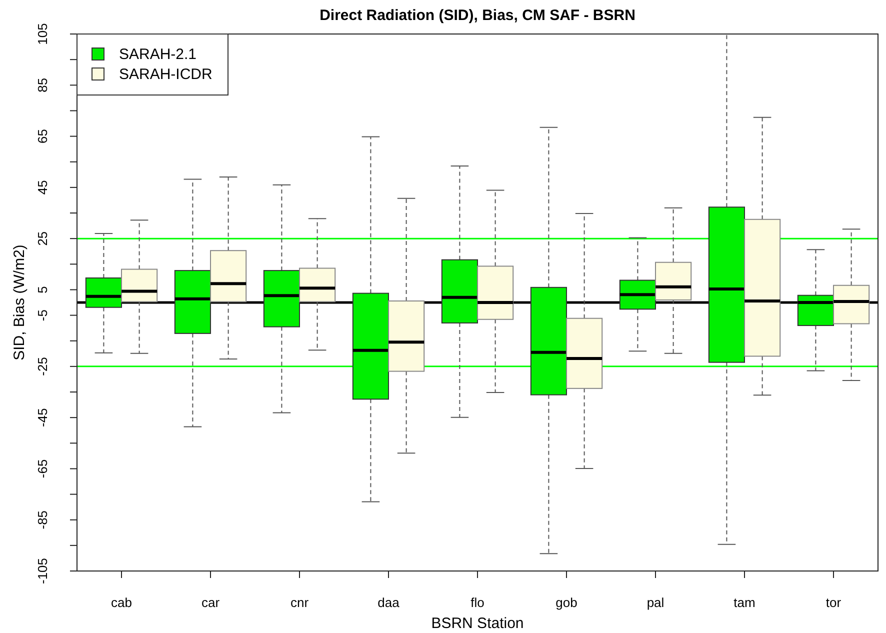  Describe the element at coordinates (42, 468) in the screenshot. I see `y-tick-label: -65` at that location.